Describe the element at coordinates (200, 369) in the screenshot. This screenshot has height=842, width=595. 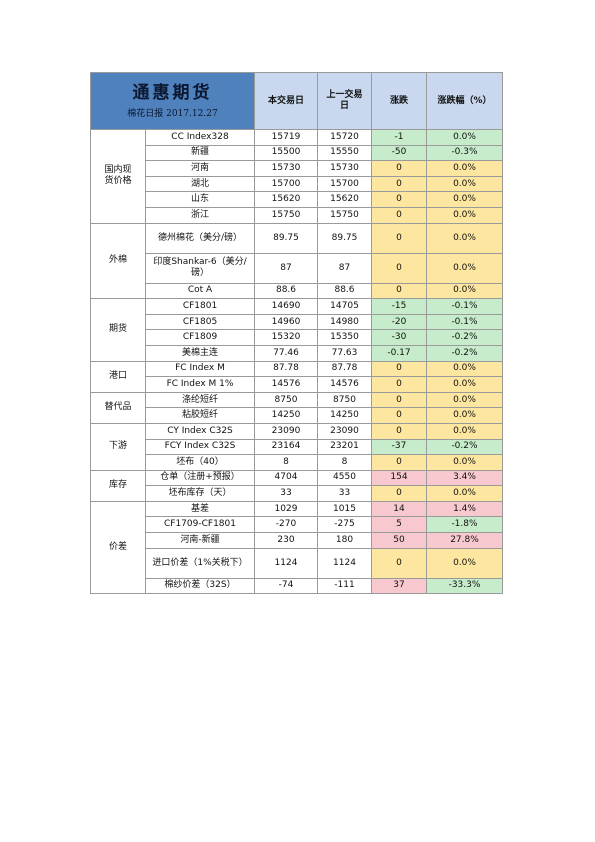
I see `item-cell: FC Index M` at that location.